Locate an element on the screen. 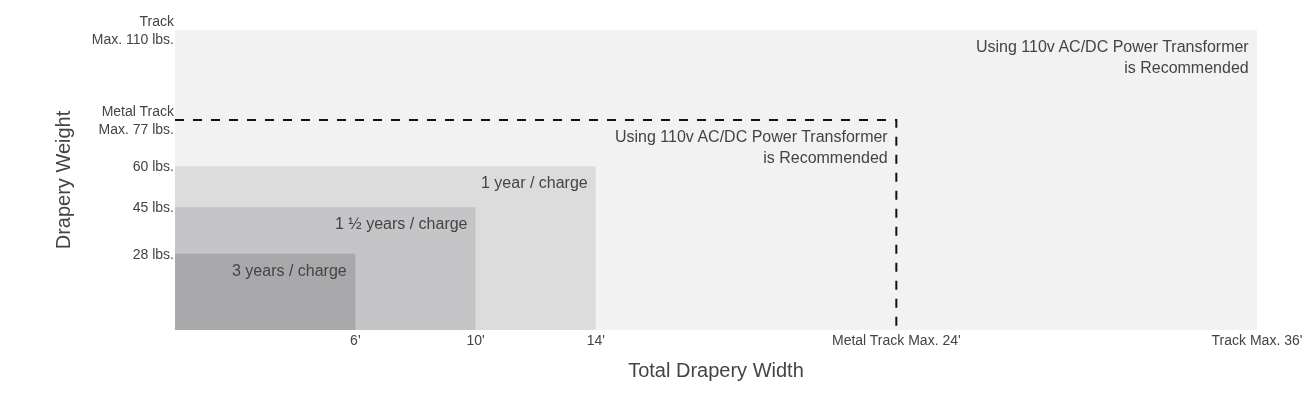 Image resolution: width=1314 pixels, height=400 pixels. annotation: 1 ½ years / charge is located at coordinates (401, 223).